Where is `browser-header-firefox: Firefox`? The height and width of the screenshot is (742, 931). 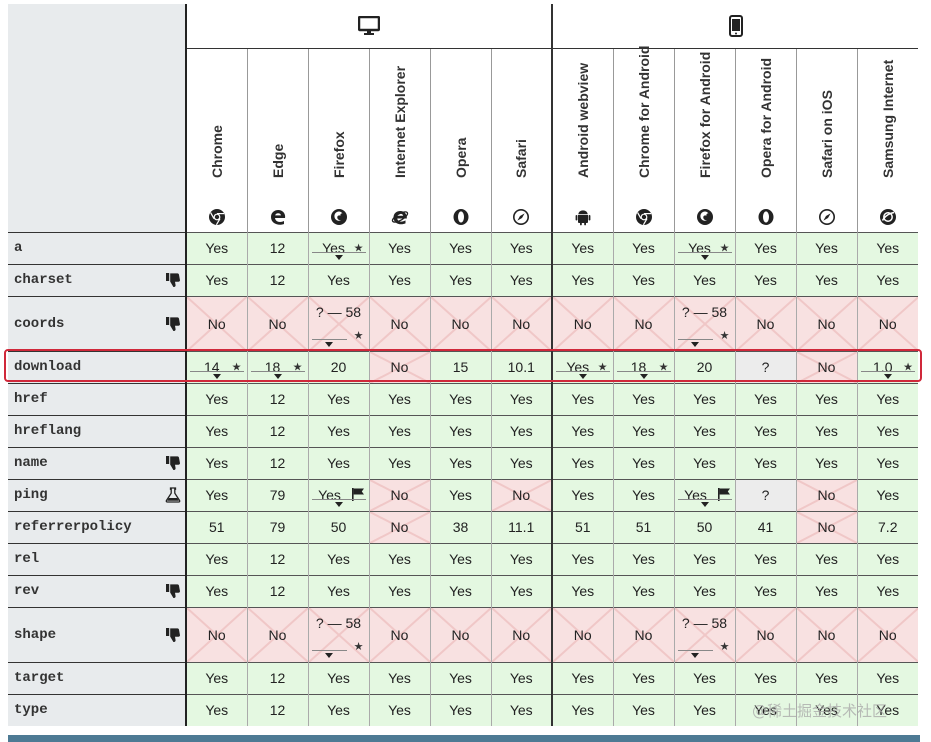
browser-header-firefox: Firefox is located at coordinates (338, 140).